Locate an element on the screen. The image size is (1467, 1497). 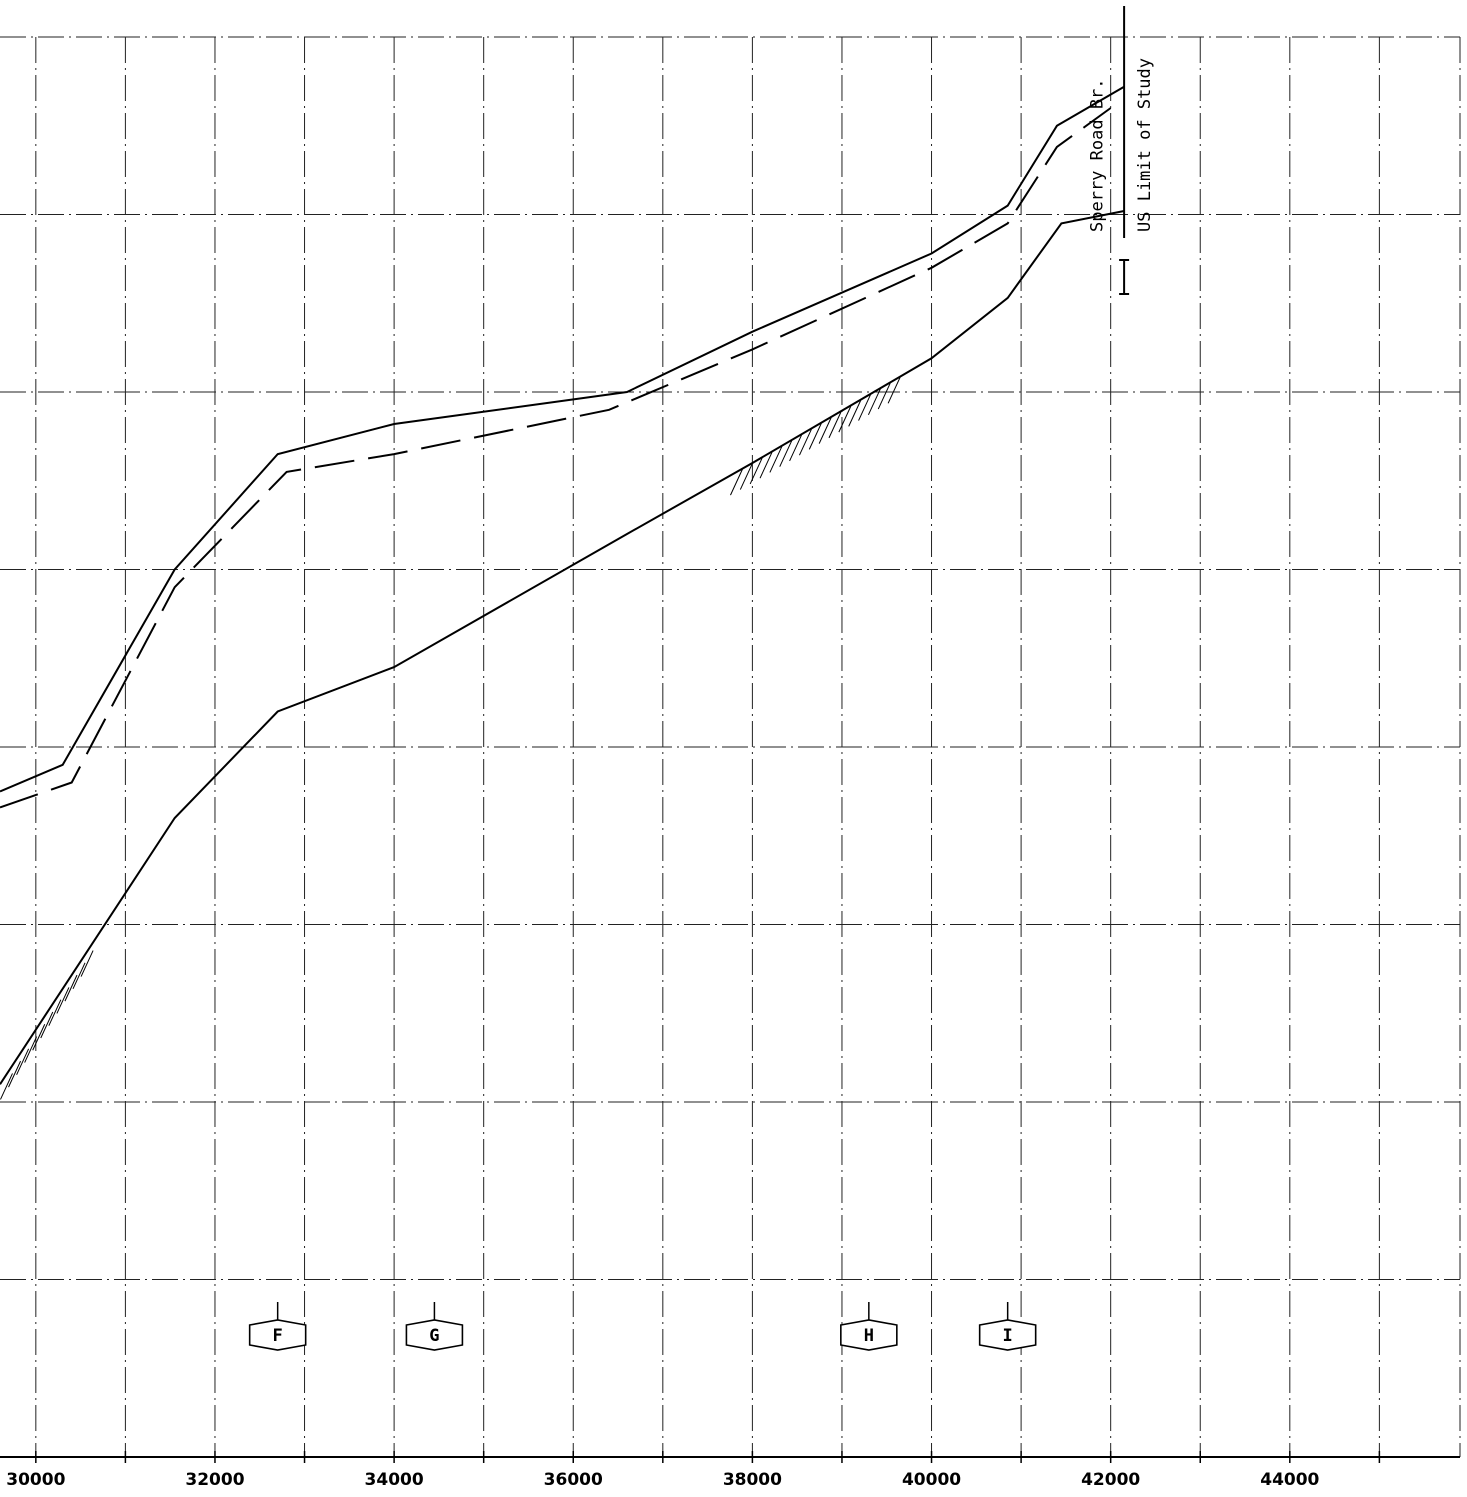
annotations: Sperry Road Br. US Limit of Study is located at coordinates (1121, 150).